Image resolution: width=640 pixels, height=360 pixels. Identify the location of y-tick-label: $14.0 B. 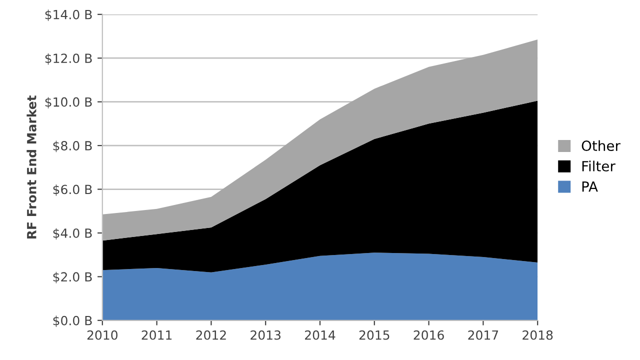
(68, 15).